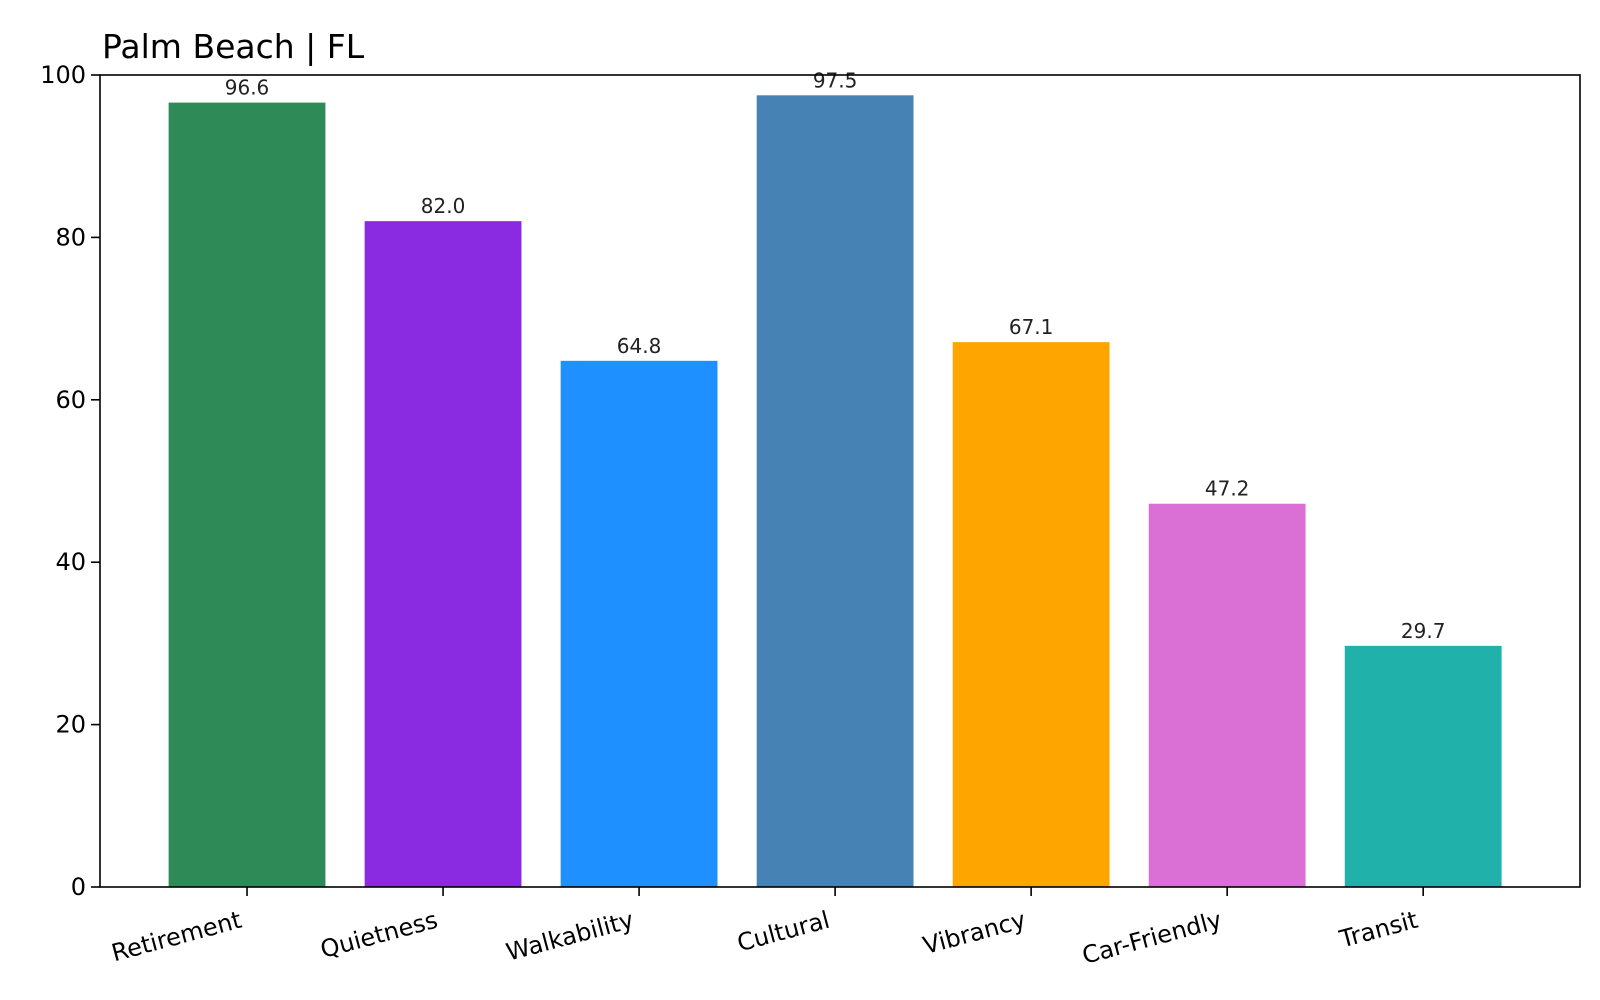  What do you see at coordinates (1152, 938) in the screenshot?
I see `x-tick-label: Car-Friendly` at bounding box center [1152, 938].